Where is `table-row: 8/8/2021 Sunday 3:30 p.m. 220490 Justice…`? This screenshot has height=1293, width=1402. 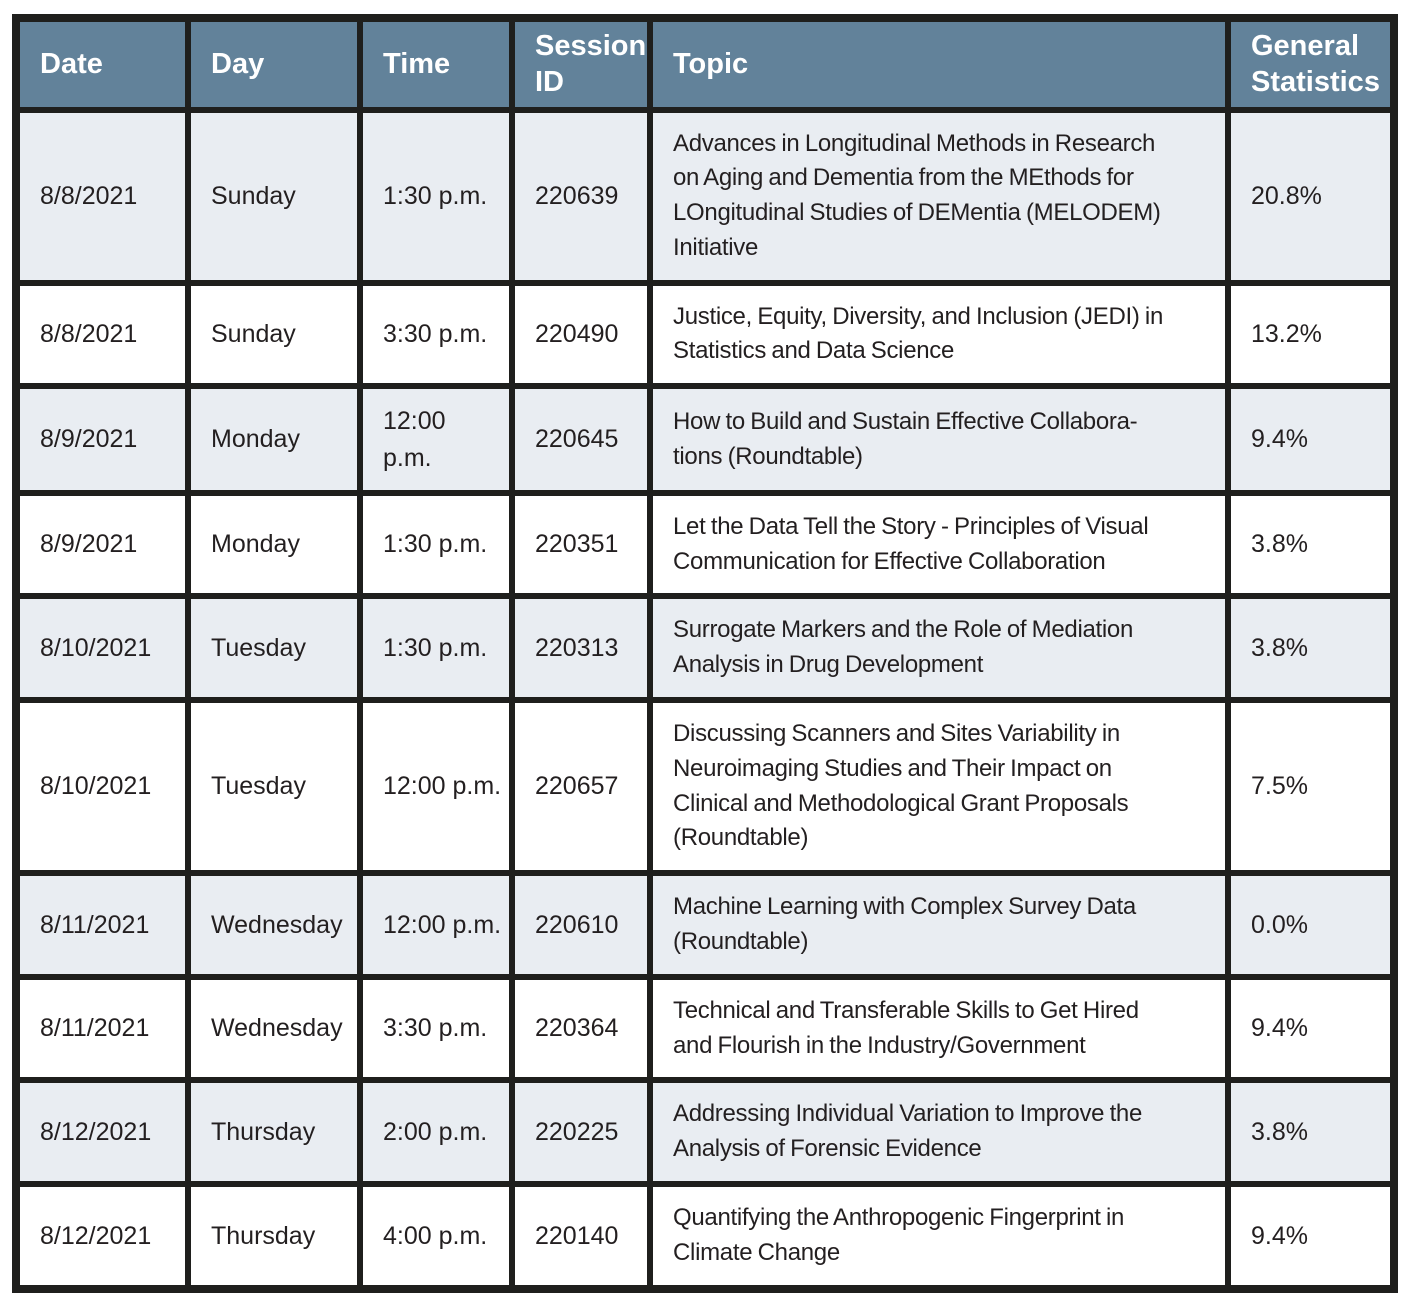
table-row: 8/8/2021 Sunday 3:30 p.m. 220490 Justice… is located at coordinates (705, 334).